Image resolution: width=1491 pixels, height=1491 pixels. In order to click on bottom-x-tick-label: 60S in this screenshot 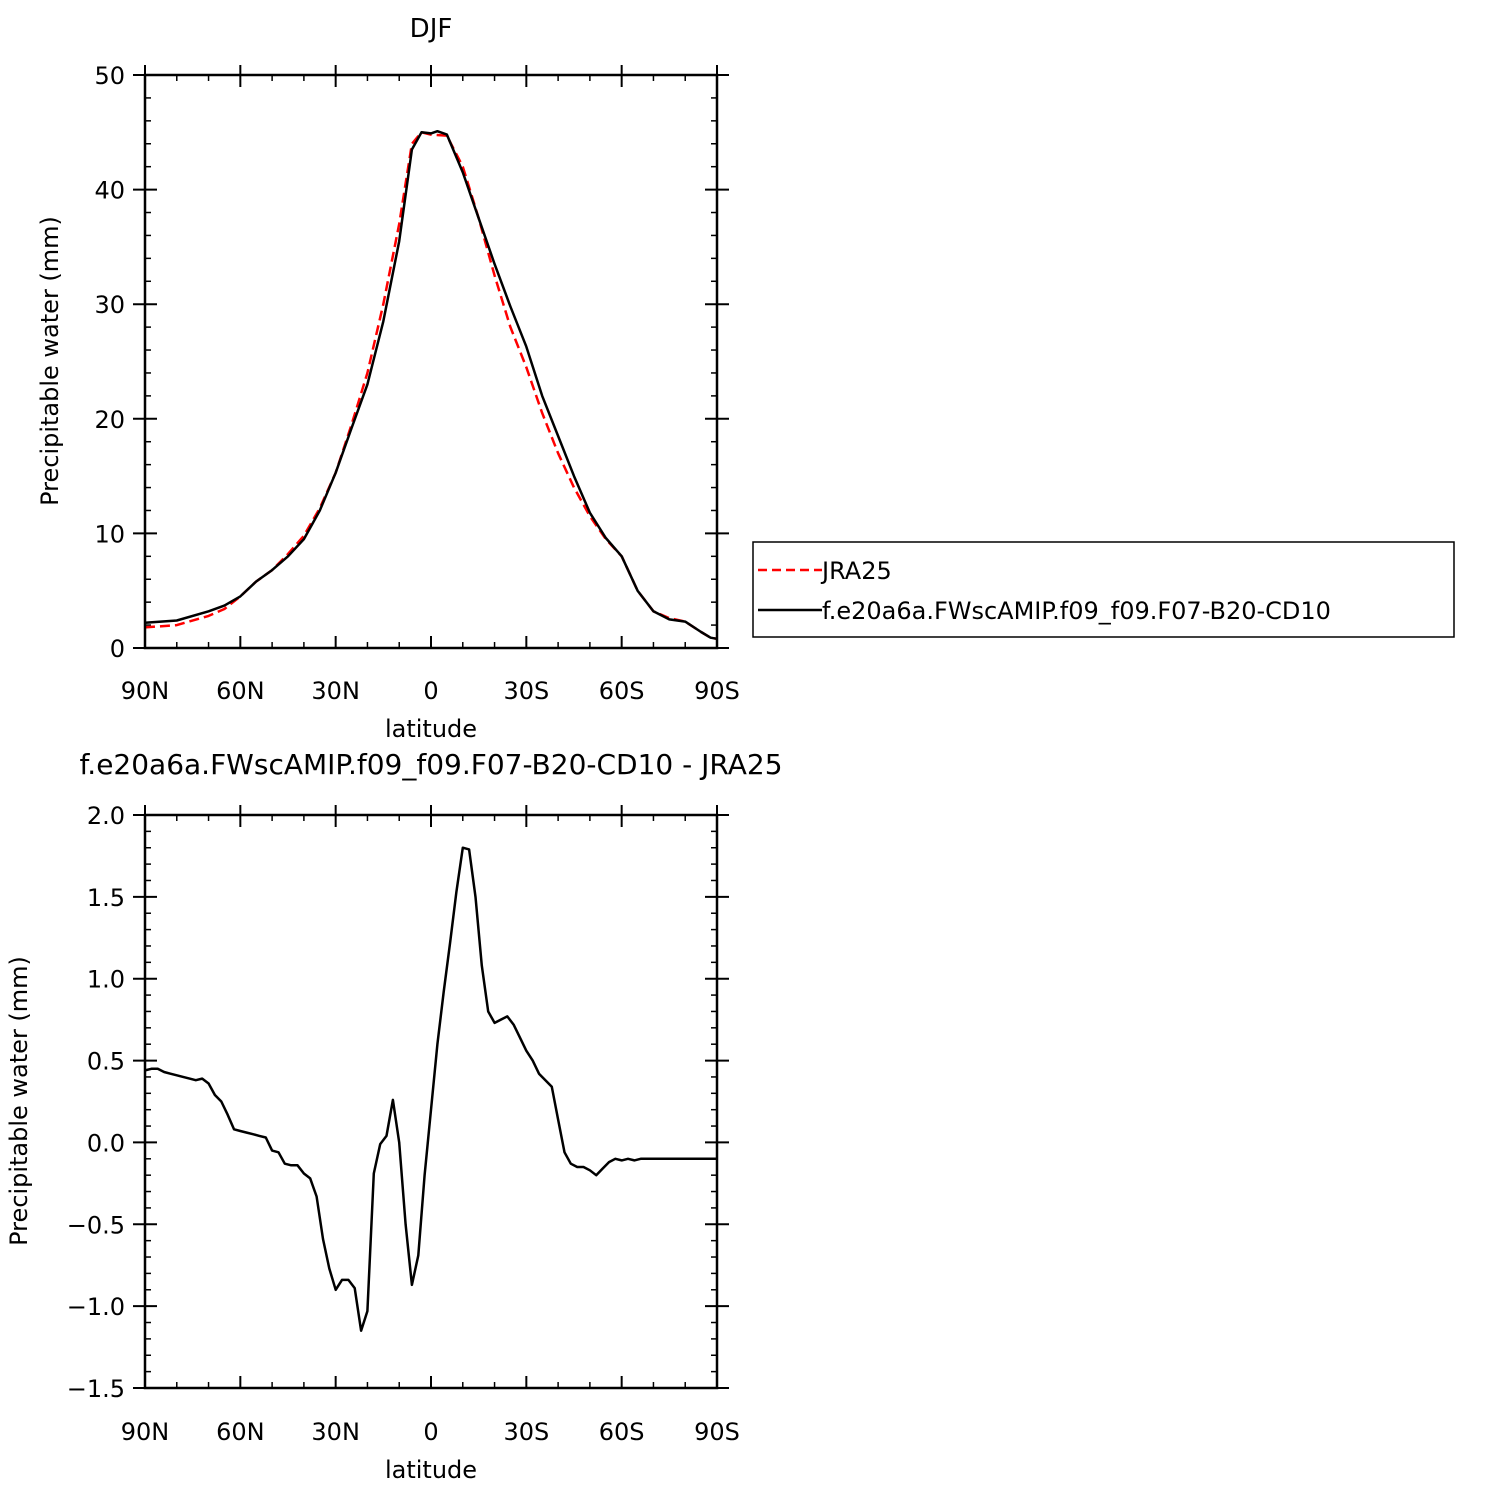, I will do `click(622, 1432)`.